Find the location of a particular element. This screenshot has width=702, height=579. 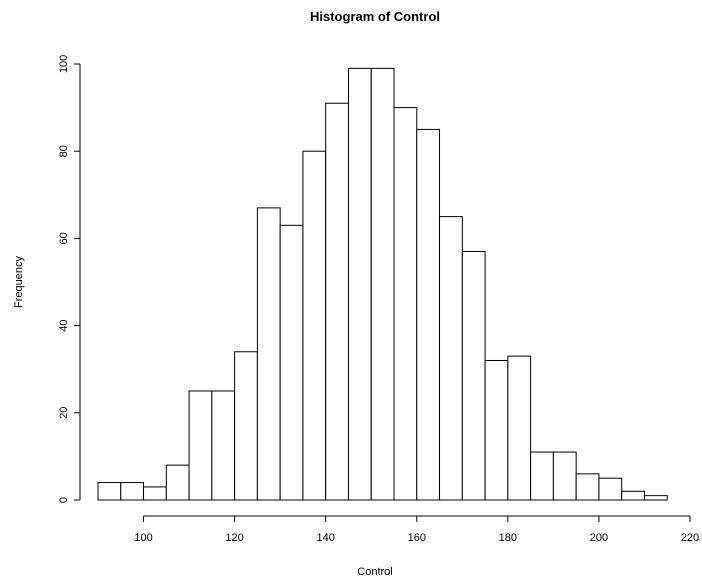

y-tick-label: 60 is located at coordinates (64, 238).